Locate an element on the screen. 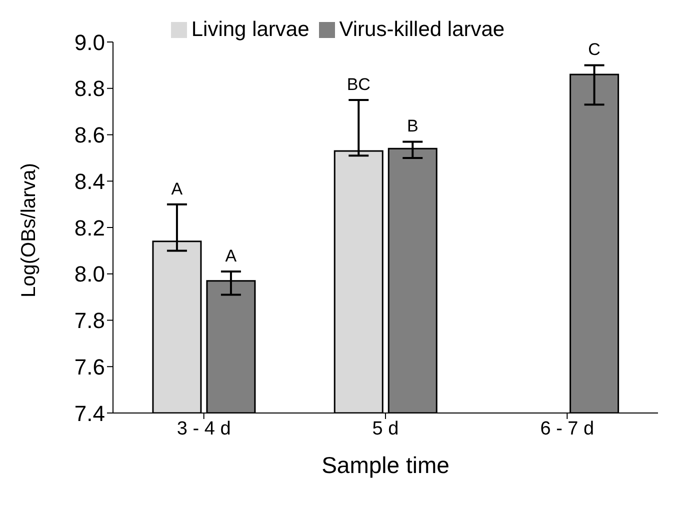 The image size is (677, 513). annotation: B is located at coordinates (412, 126).